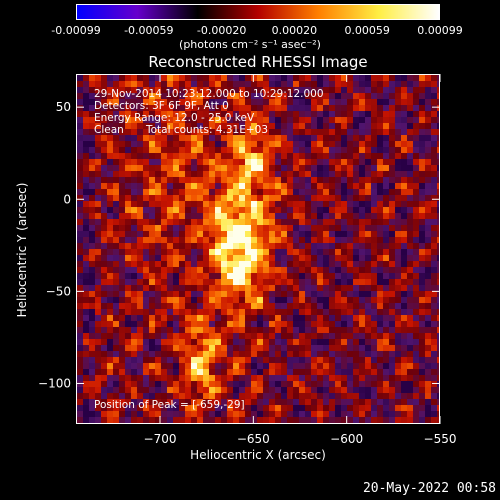 The height and width of the screenshot is (500, 500). Describe the element at coordinates (294, 30) in the screenshot. I see `colorbar-tick-label: 0.00020` at that location.